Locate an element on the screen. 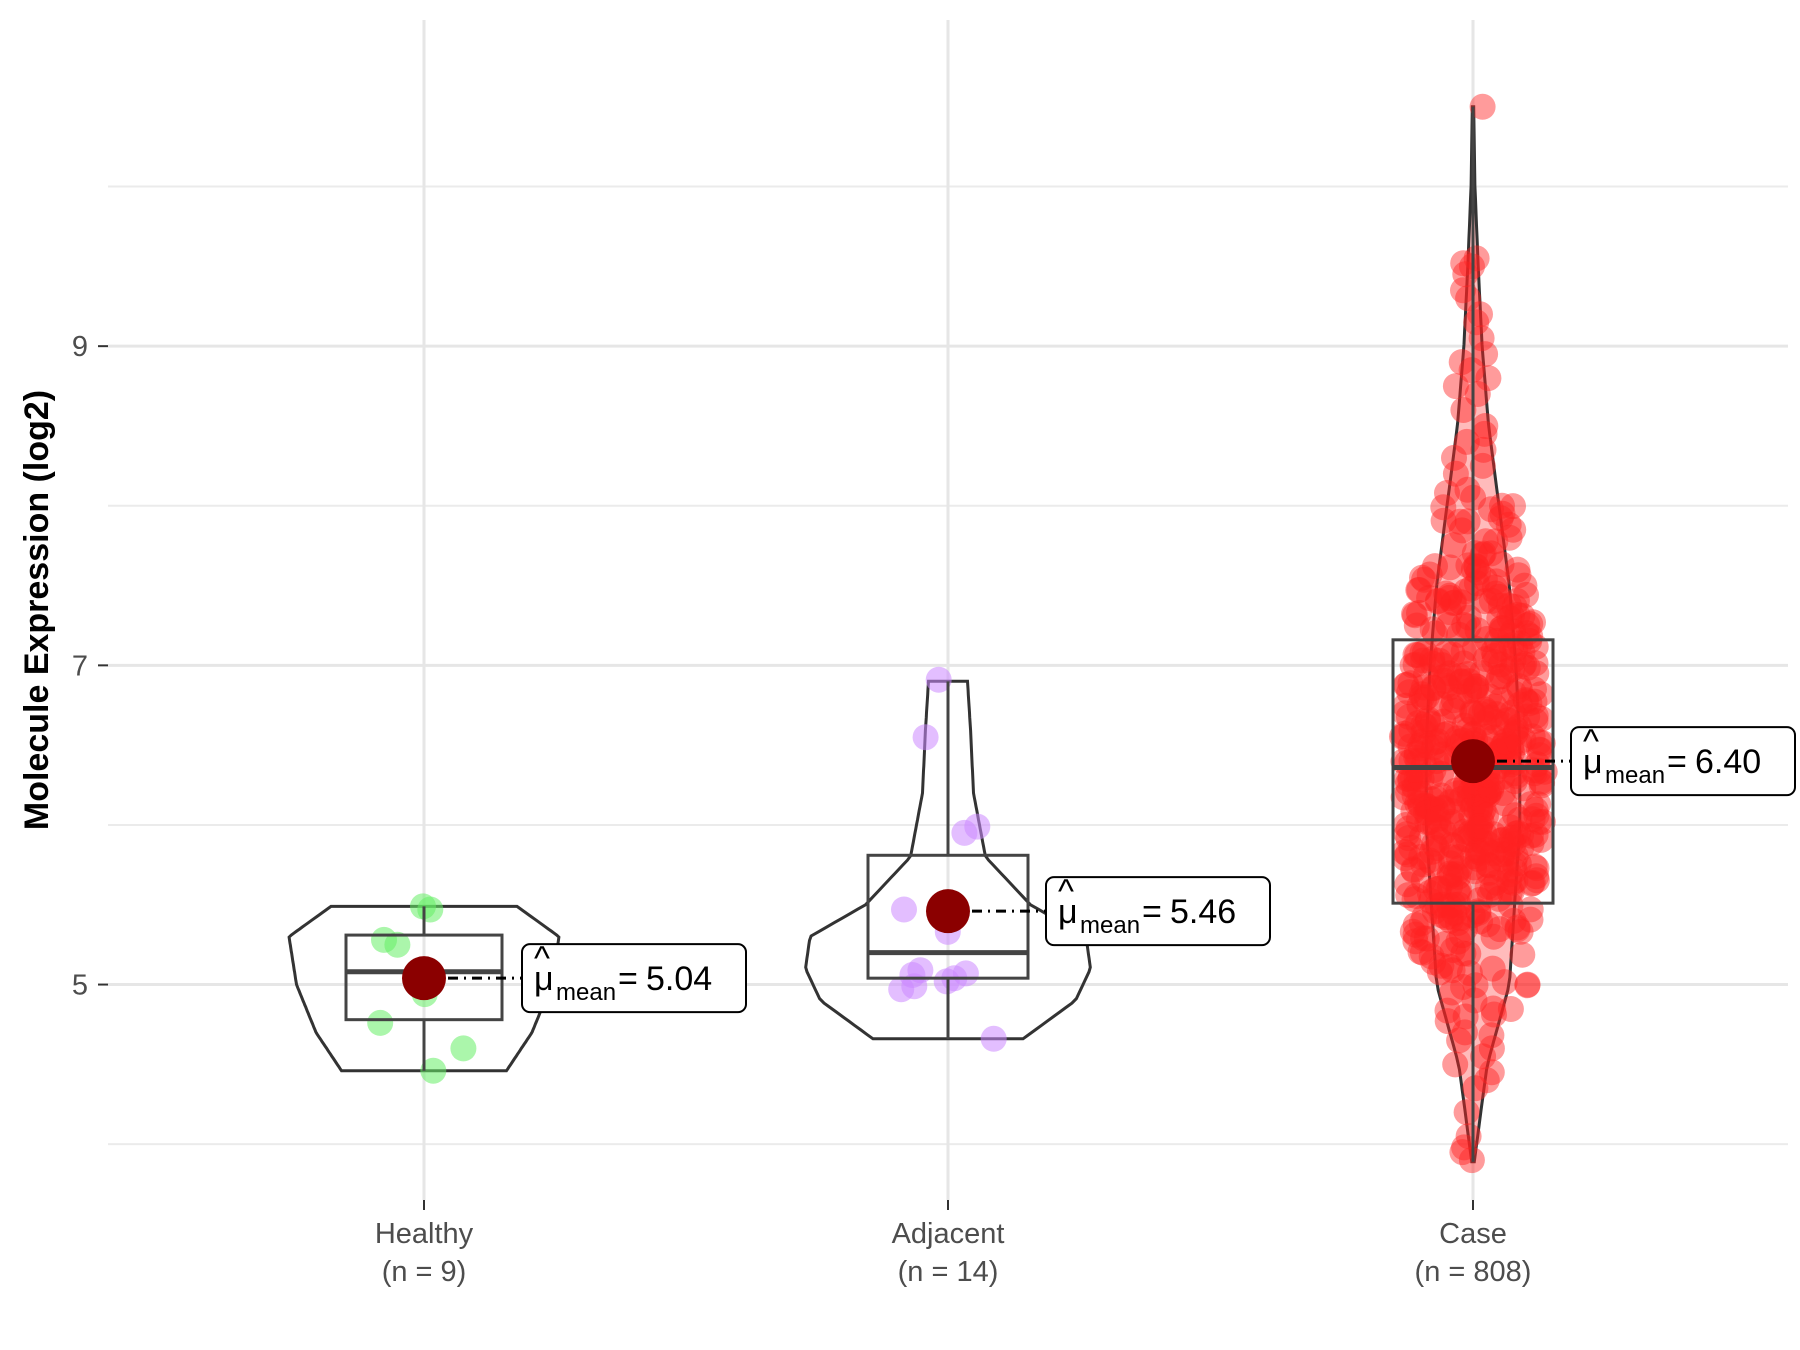 The image size is (1800, 1350). mean-label-value: 5.04 is located at coordinates (679, 979).